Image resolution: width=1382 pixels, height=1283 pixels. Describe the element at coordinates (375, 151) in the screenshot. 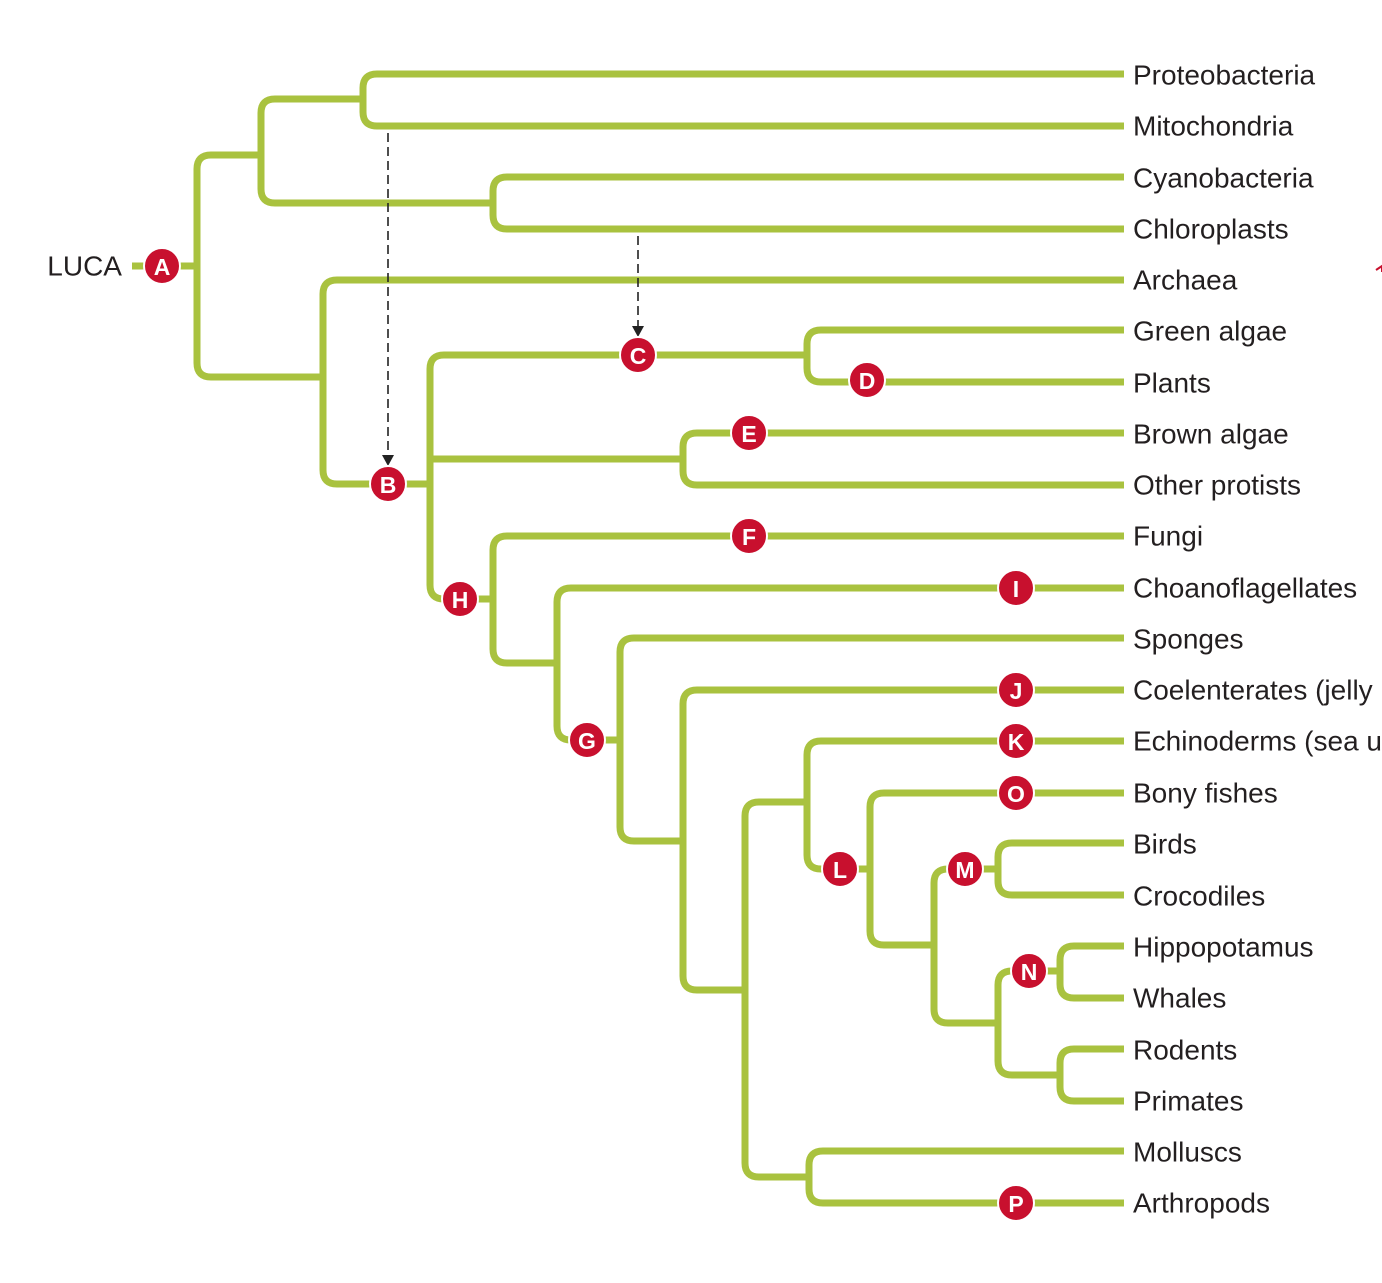

I see `branch-proteo-cyano` at that location.